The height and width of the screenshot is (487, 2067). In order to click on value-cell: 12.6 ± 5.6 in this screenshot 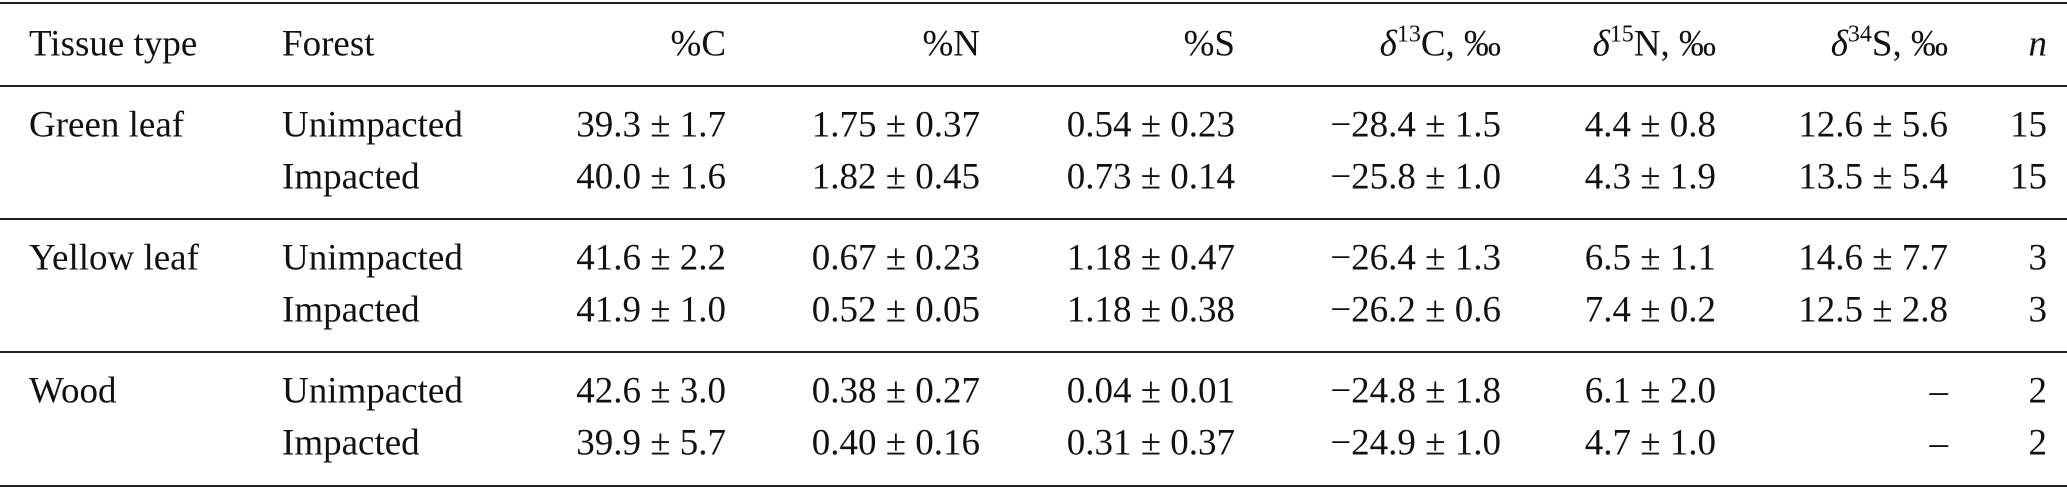, I will do `click(1873, 125)`.